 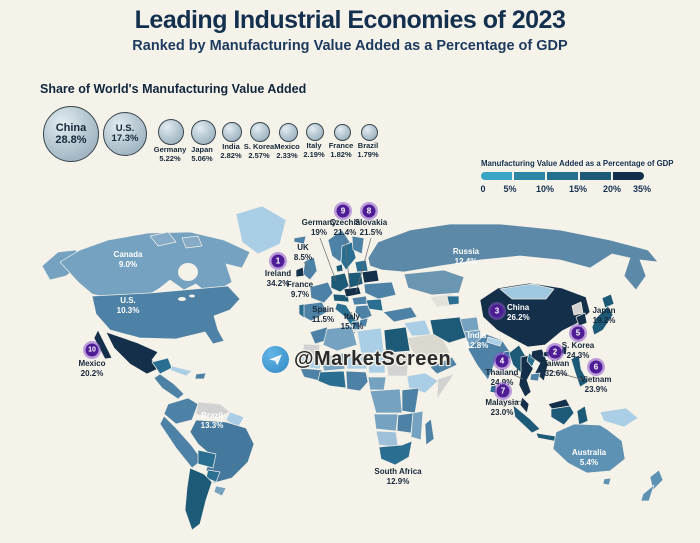 What do you see at coordinates (497, 311) in the screenshot?
I see `rank-badge-3: 3` at bounding box center [497, 311].